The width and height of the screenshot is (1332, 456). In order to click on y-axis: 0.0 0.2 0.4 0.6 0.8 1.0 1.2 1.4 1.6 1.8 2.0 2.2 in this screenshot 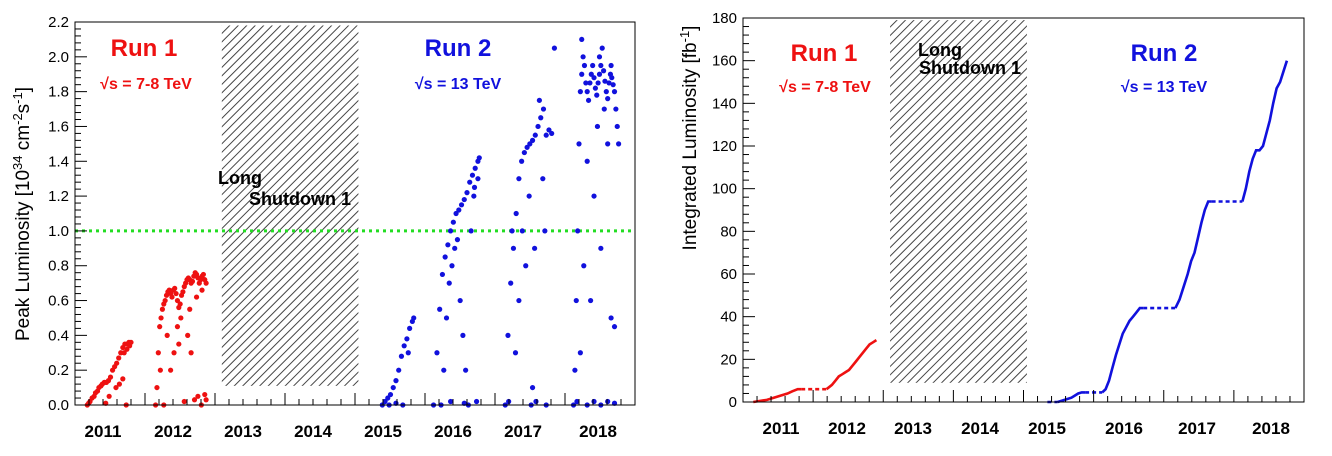, I will do `click(67, 214)`.